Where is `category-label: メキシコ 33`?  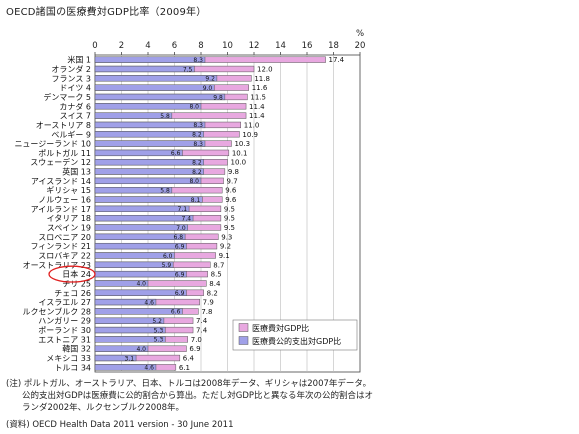 category-label: メキシコ 33 is located at coordinates (68, 358).